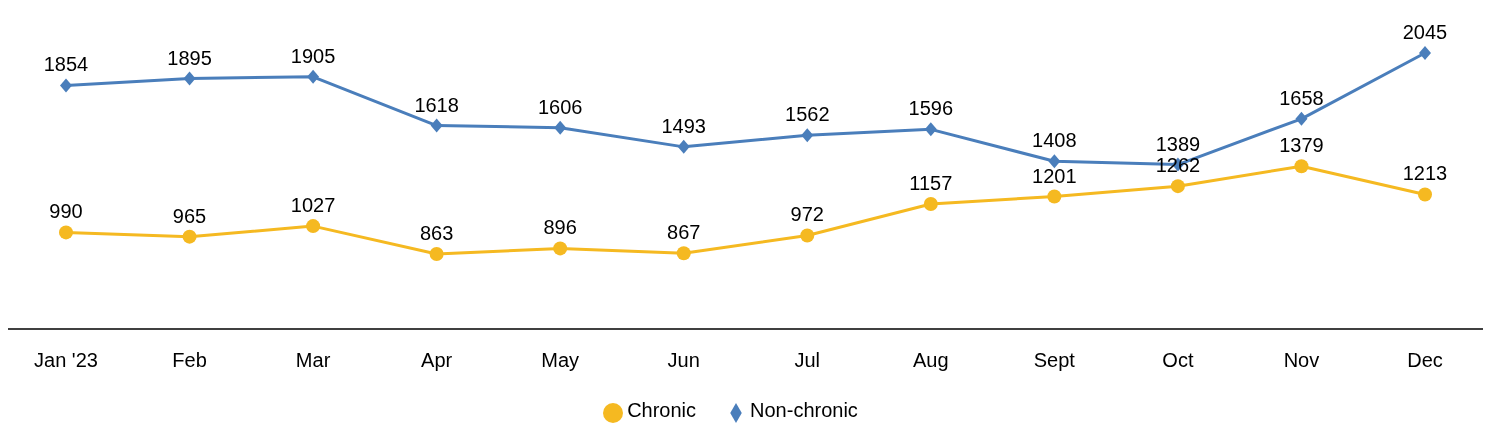 This screenshot has width=1491, height=439. I want to click on data-label: 1389, so click(1178, 143).